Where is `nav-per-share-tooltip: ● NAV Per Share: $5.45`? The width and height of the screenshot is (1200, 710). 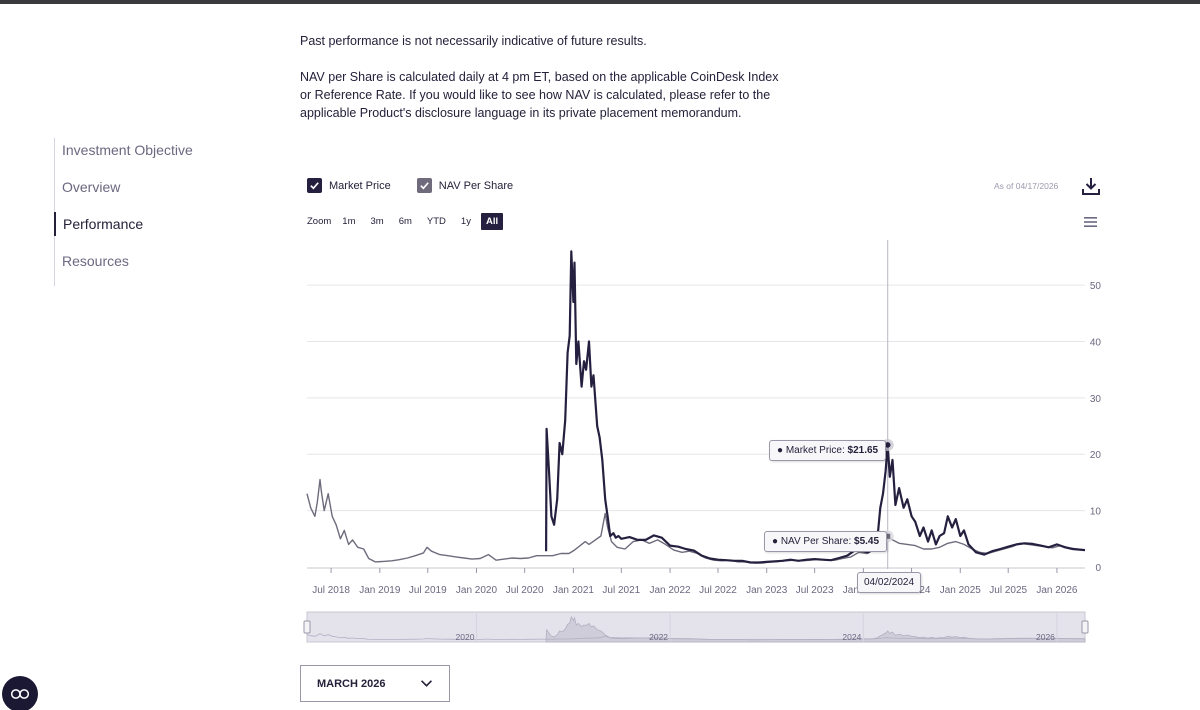 nav-per-share-tooltip: ● NAV Per Share: $5.45 is located at coordinates (826, 541).